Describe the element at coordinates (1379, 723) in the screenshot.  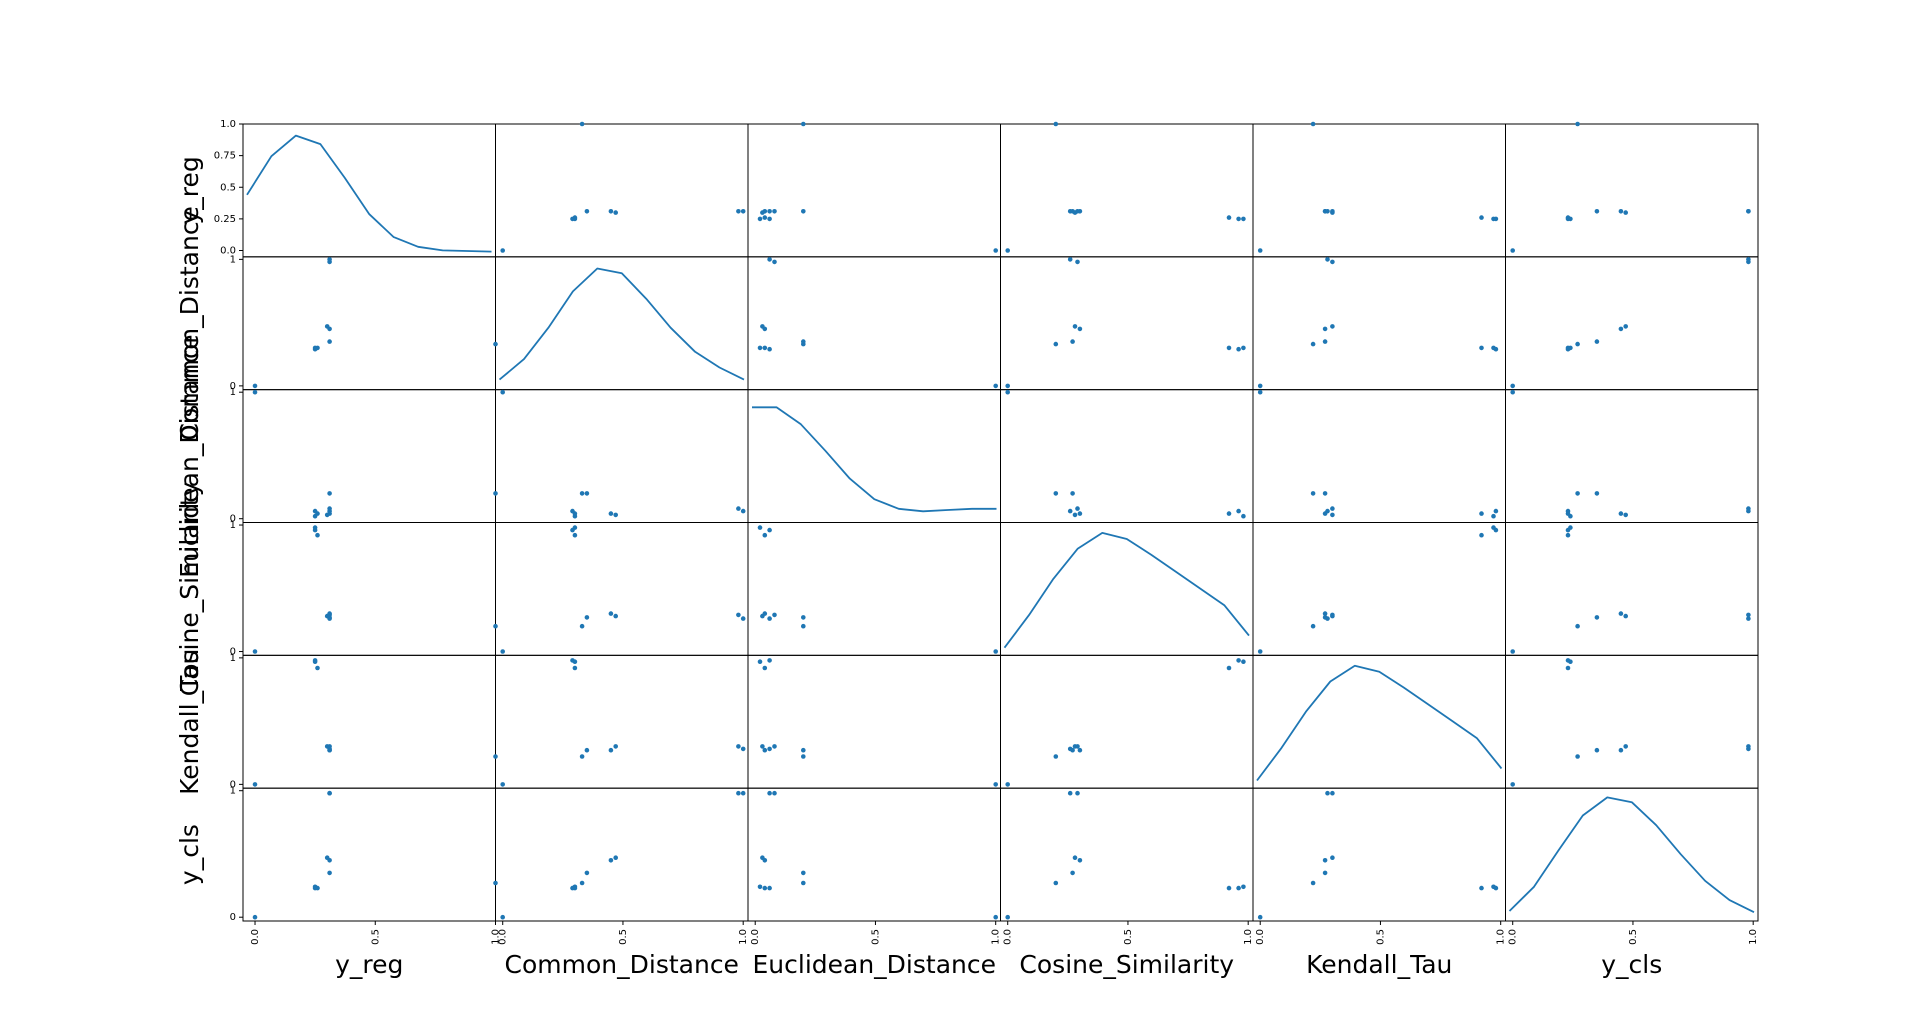
I see `kde-curve-Kendall_Tau` at that location.